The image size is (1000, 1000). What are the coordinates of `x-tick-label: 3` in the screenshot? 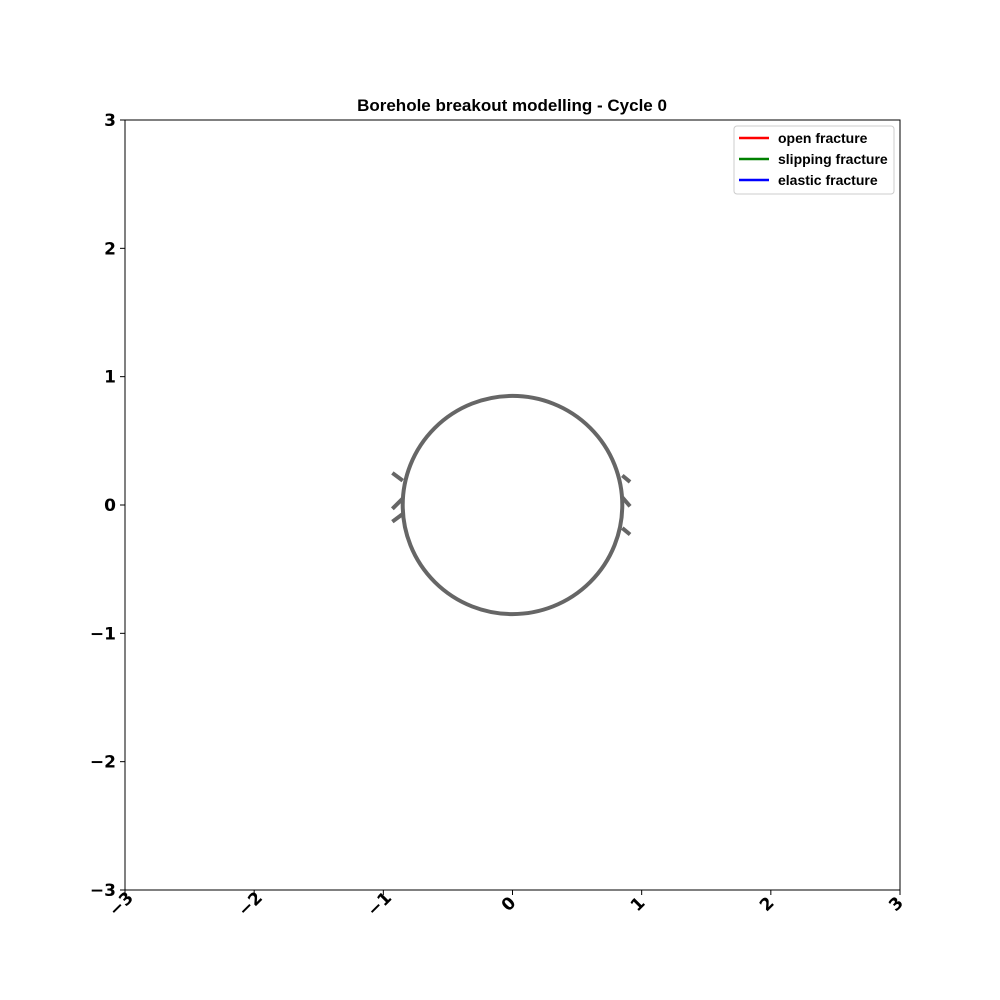 It's located at (896, 904).